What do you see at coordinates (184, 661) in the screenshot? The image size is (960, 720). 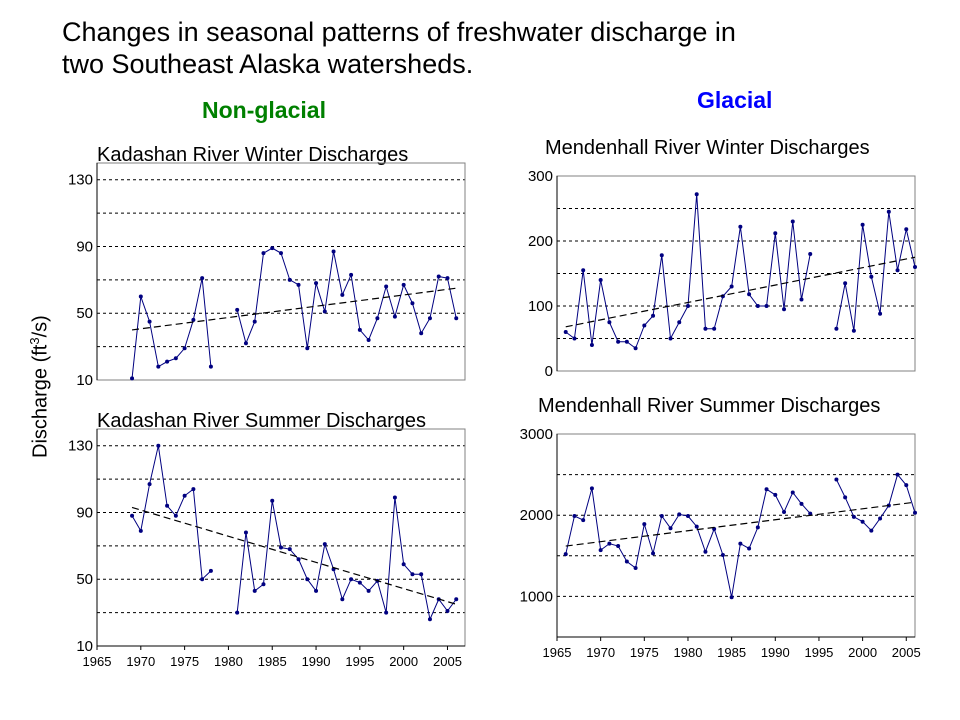 I see `kadashan-summer-x-tick-label: 1975` at bounding box center [184, 661].